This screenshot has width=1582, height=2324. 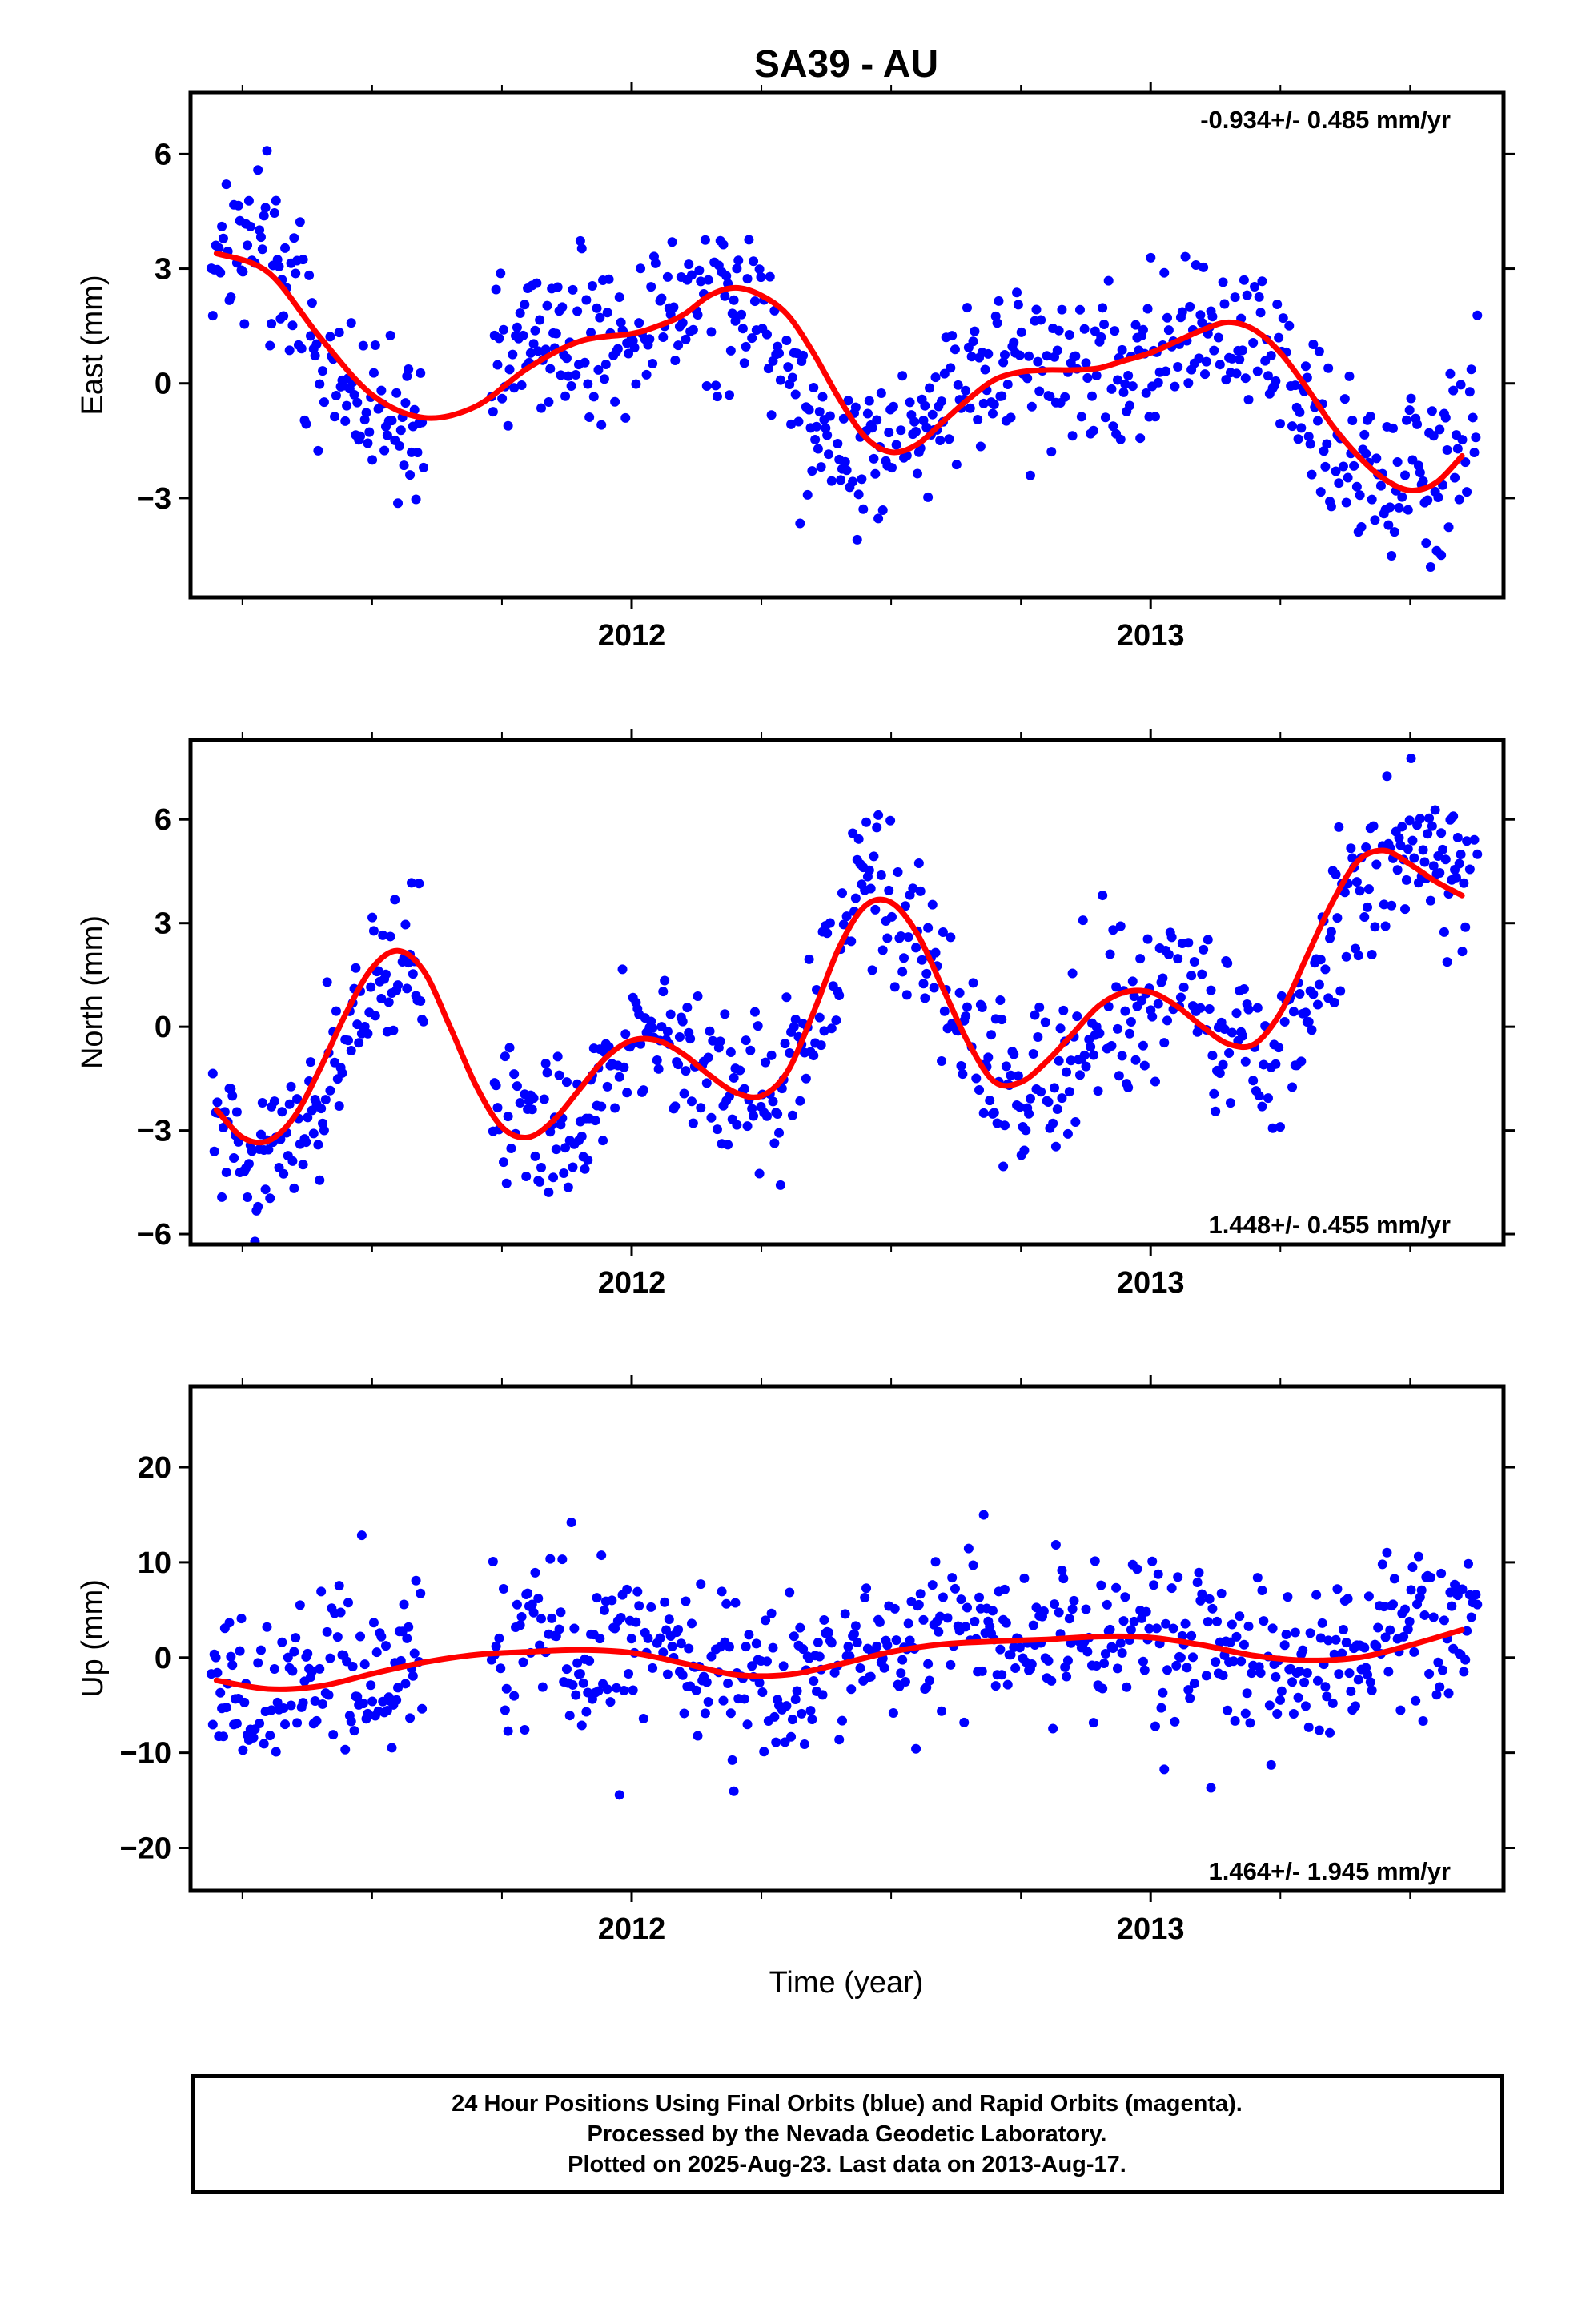 What do you see at coordinates (1330, 1871) in the screenshot?
I see `rate-annotation: 1.464+/- 1.945 mm/yr` at bounding box center [1330, 1871].